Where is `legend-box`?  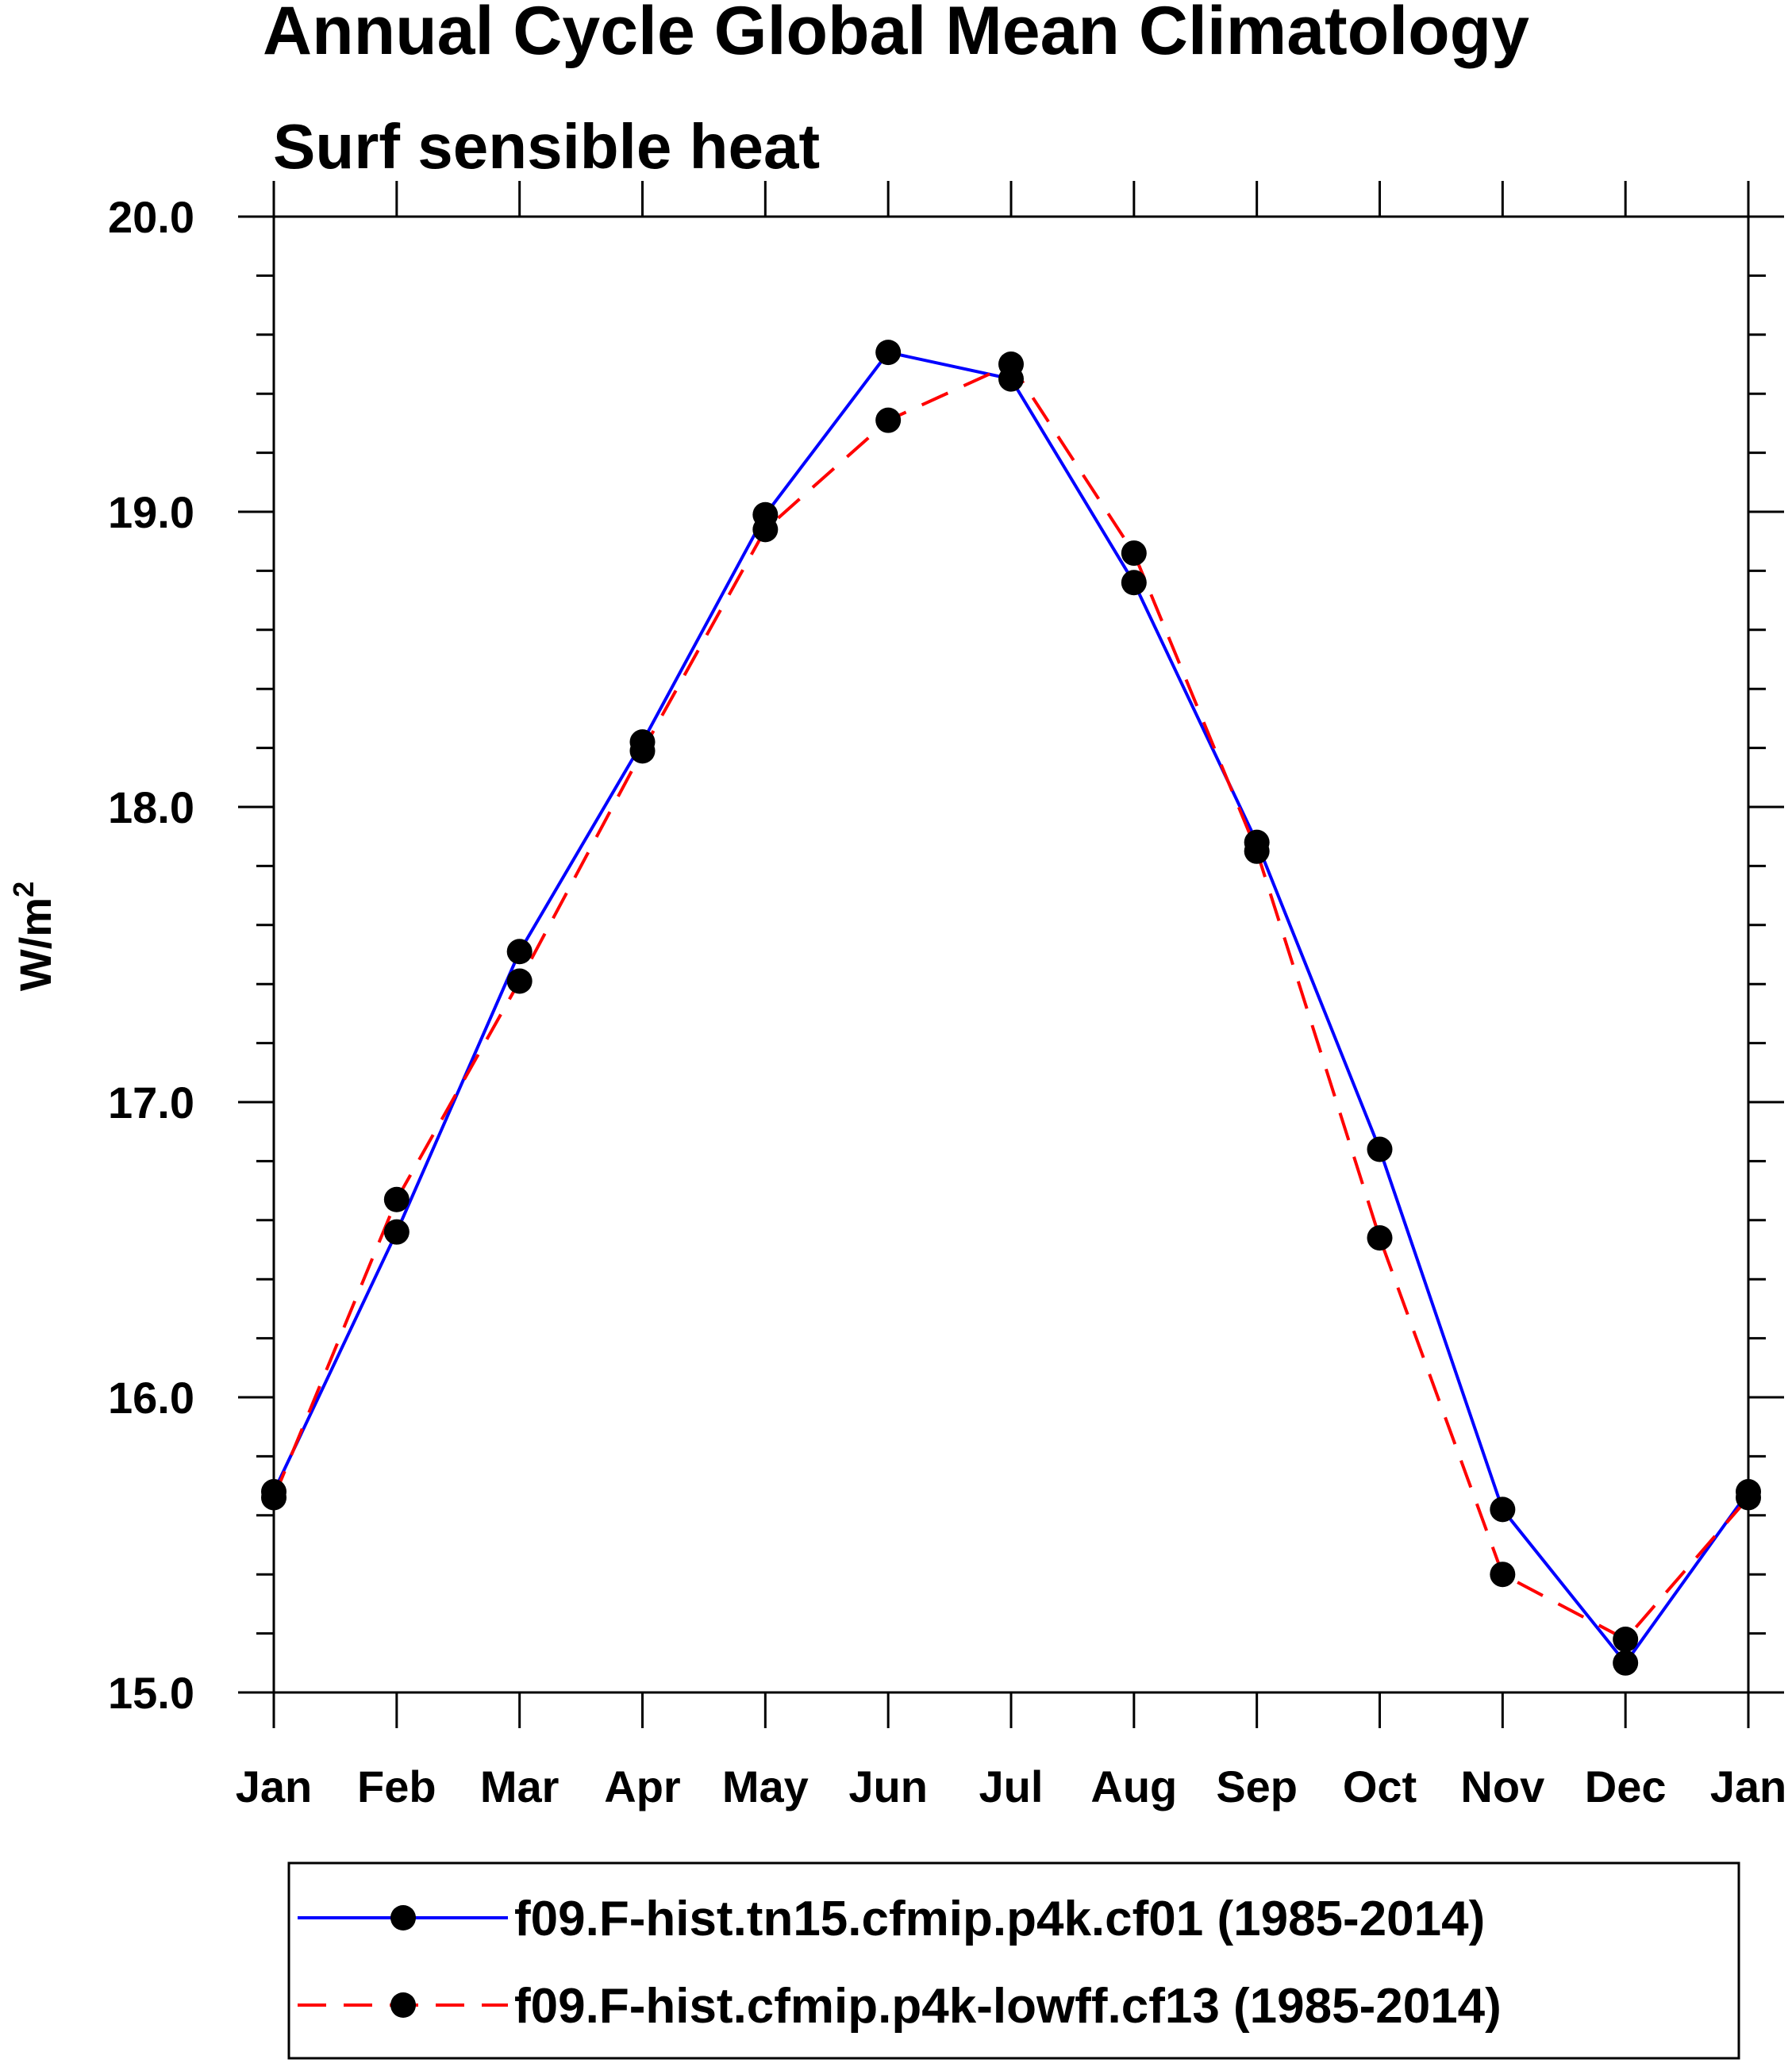 legend-box is located at coordinates (1013, 1960).